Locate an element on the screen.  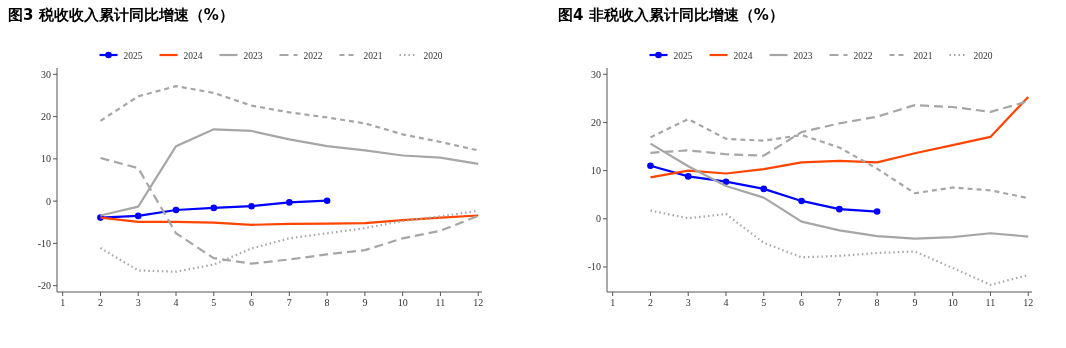
y-tick-label: -20 is located at coordinates (44, 286).